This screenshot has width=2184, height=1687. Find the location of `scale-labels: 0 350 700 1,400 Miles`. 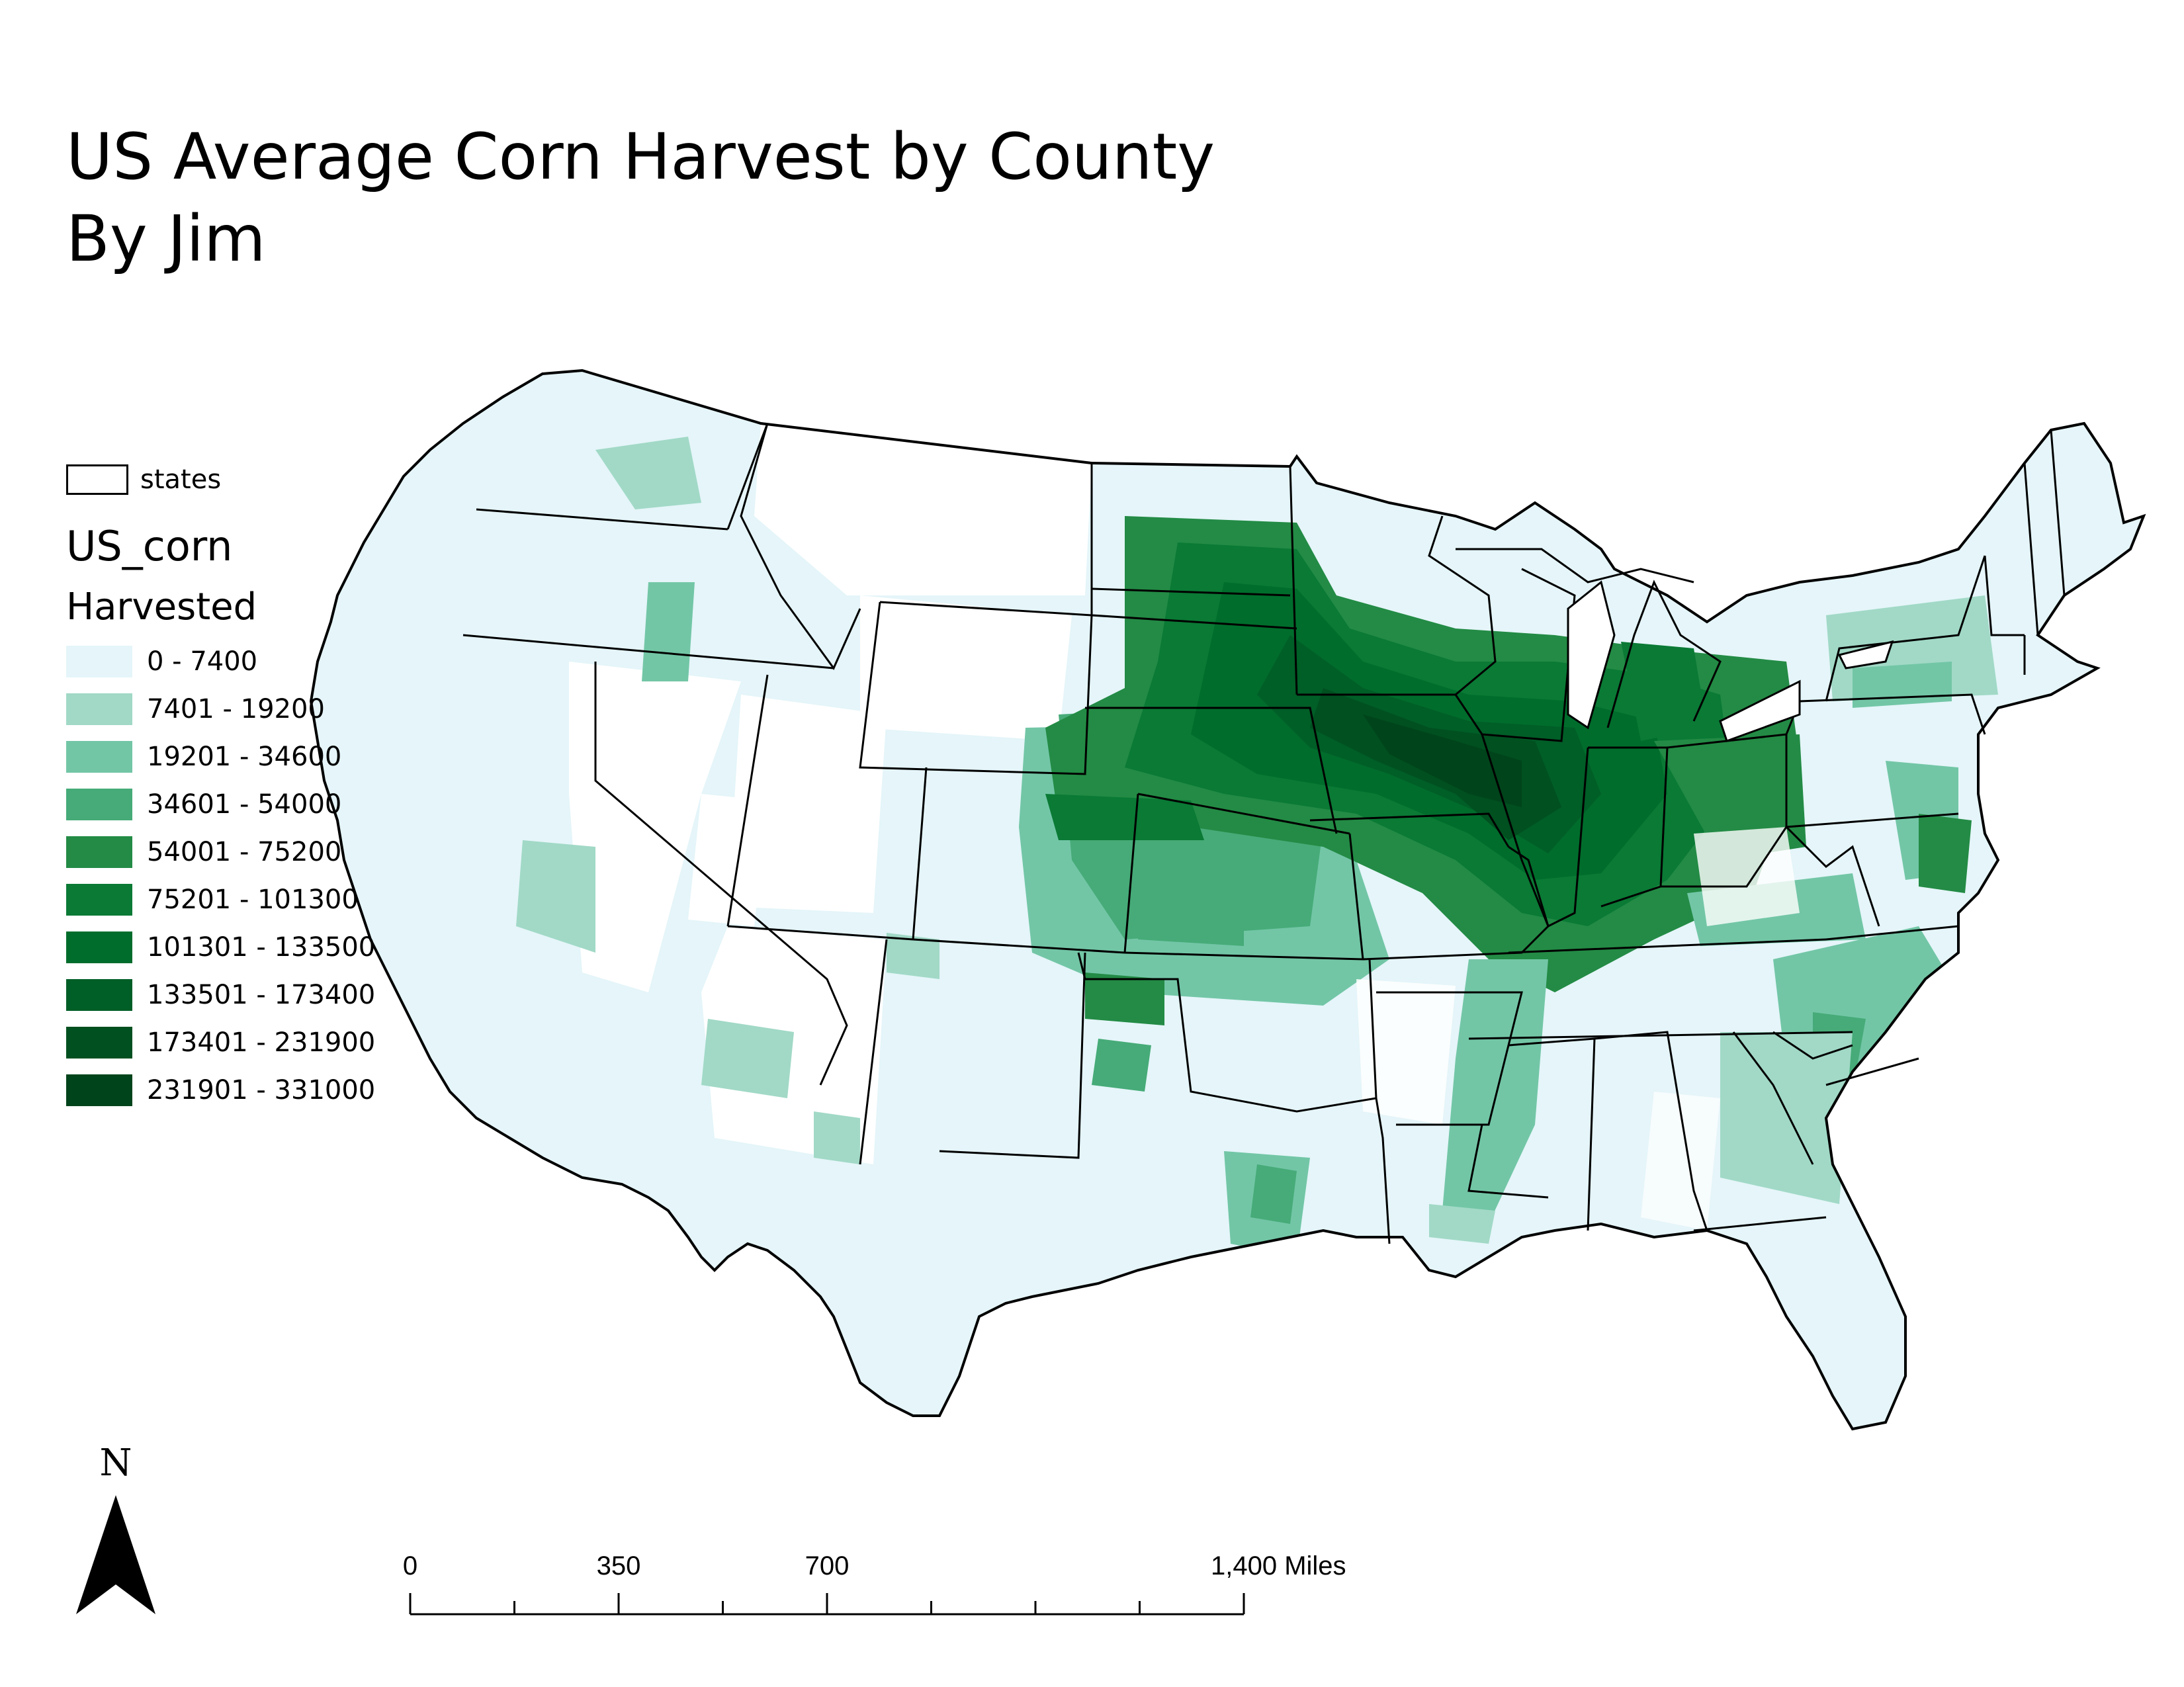

scale-labels: 0 350 700 1,400 Miles is located at coordinates (875, 1565).